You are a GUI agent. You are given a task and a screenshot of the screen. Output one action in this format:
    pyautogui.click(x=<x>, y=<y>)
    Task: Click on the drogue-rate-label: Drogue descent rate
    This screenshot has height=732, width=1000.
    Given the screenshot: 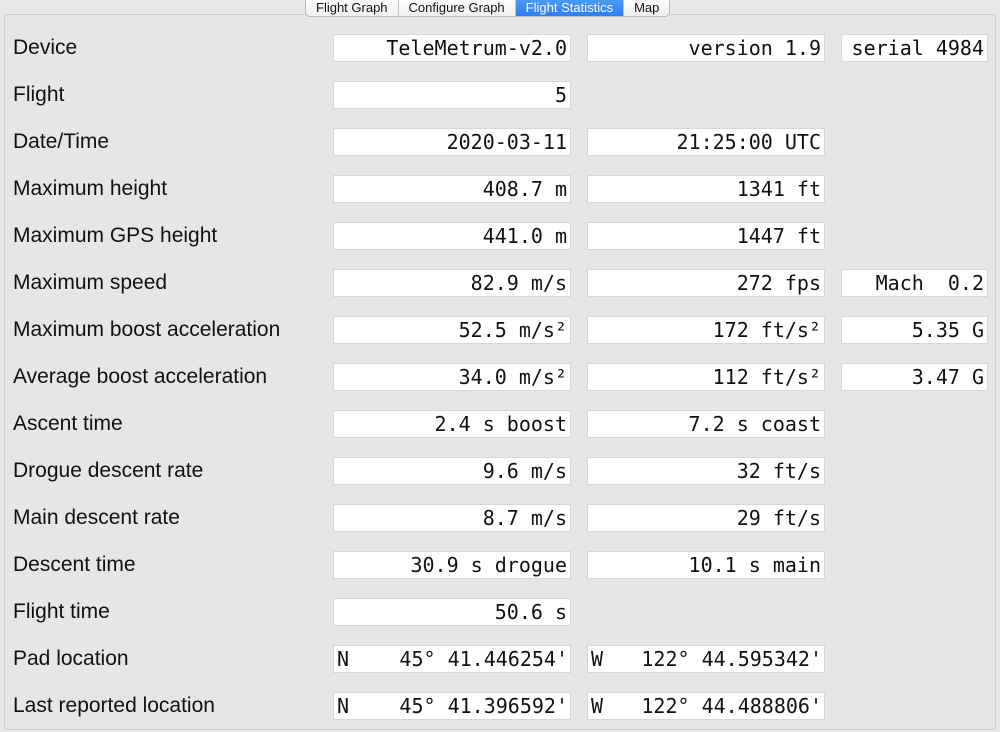 What is the action you would take?
    pyautogui.click(x=108, y=470)
    